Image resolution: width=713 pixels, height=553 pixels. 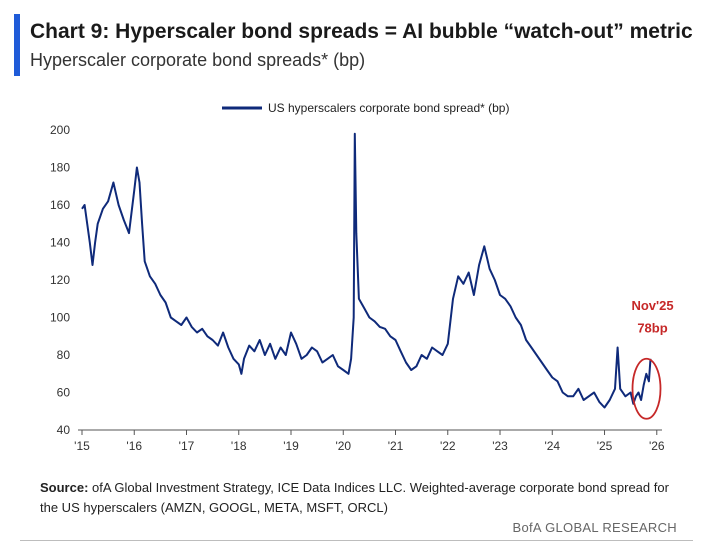 I want to click on brand-label: BofA GLOBAL RESEARCH, so click(x=594, y=527).